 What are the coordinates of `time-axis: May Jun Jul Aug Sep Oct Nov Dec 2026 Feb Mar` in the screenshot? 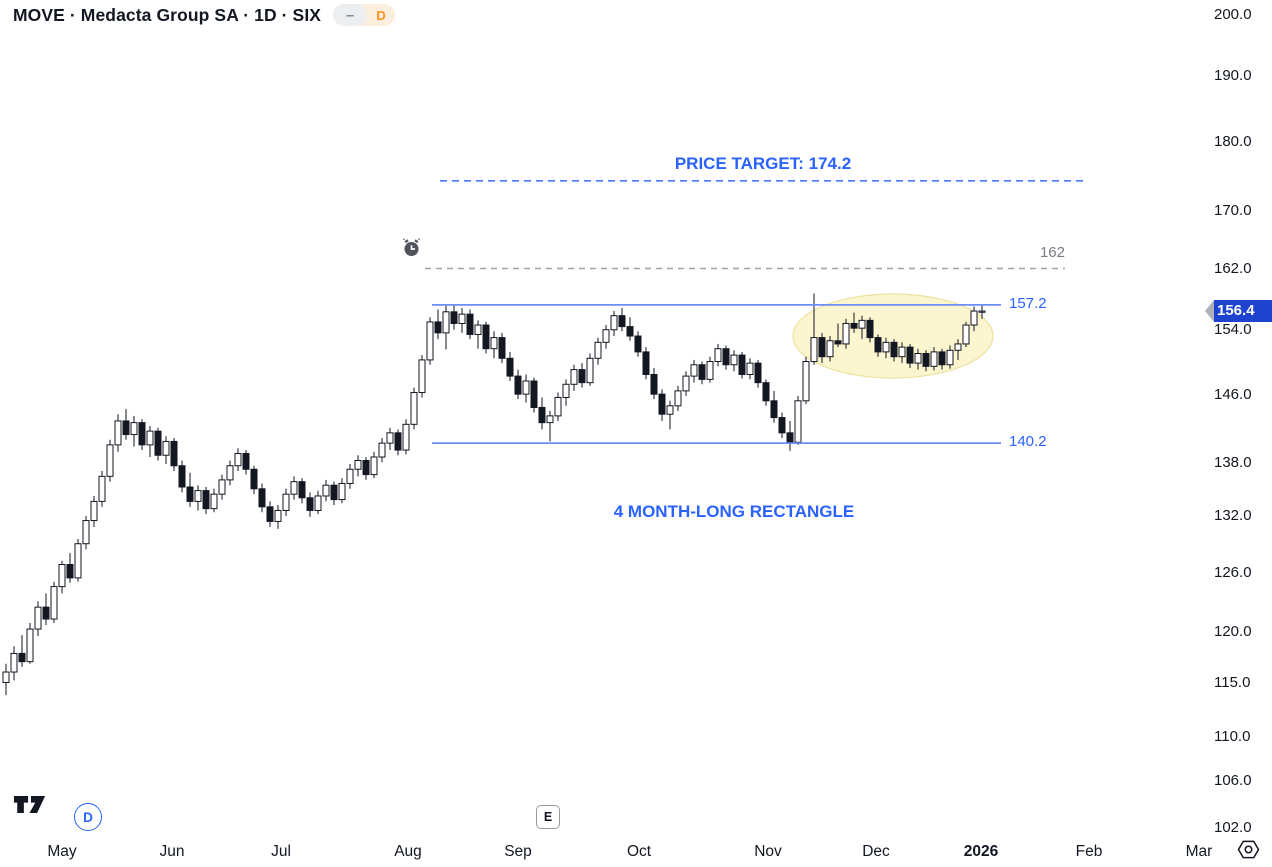 It's located at (609, 851).